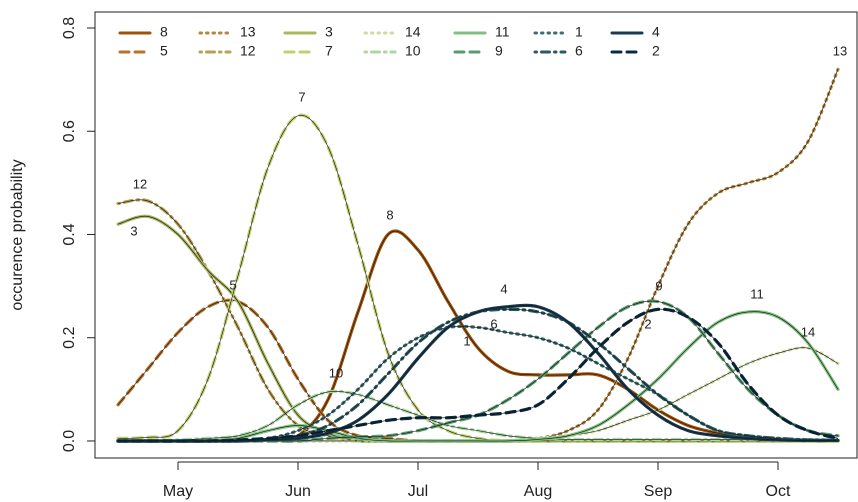 This screenshot has width=858, height=502. Describe the element at coordinates (656, 51) in the screenshot. I see `legend-label: 2` at that location.